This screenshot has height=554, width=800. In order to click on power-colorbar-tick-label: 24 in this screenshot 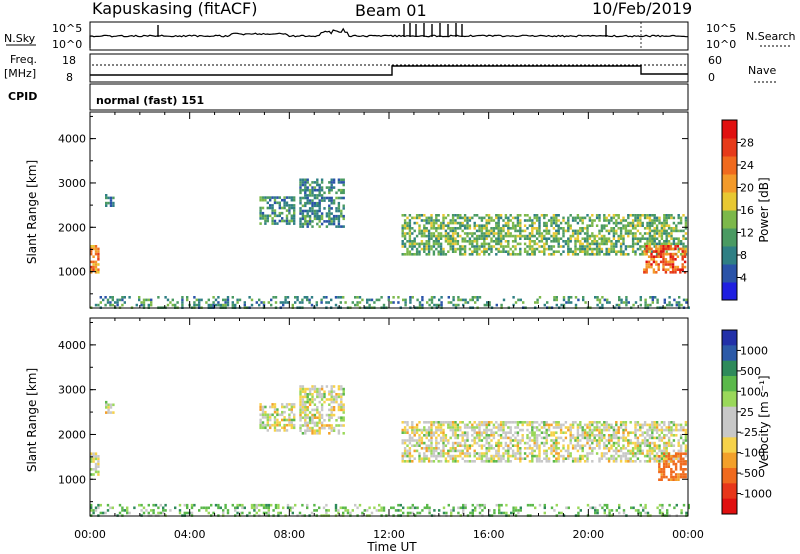, I will do `click(747, 165)`.